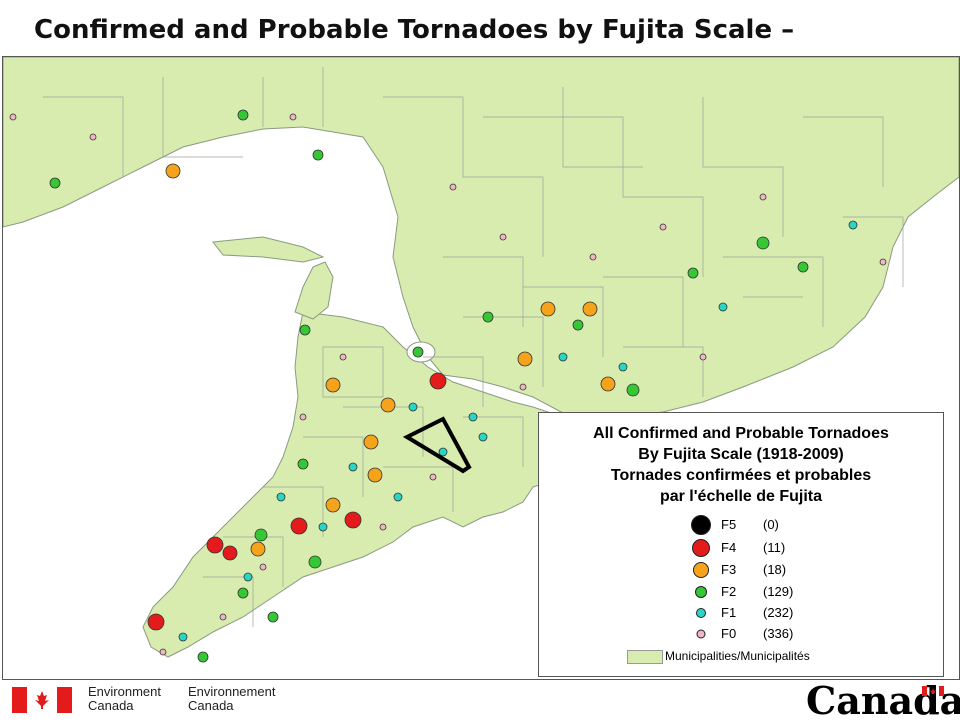 This screenshot has height=723, width=960. What do you see at coordinates (729, 612) in the screenshot?
I see `legend-label-f1: F1` at bounding box center [729, 612].